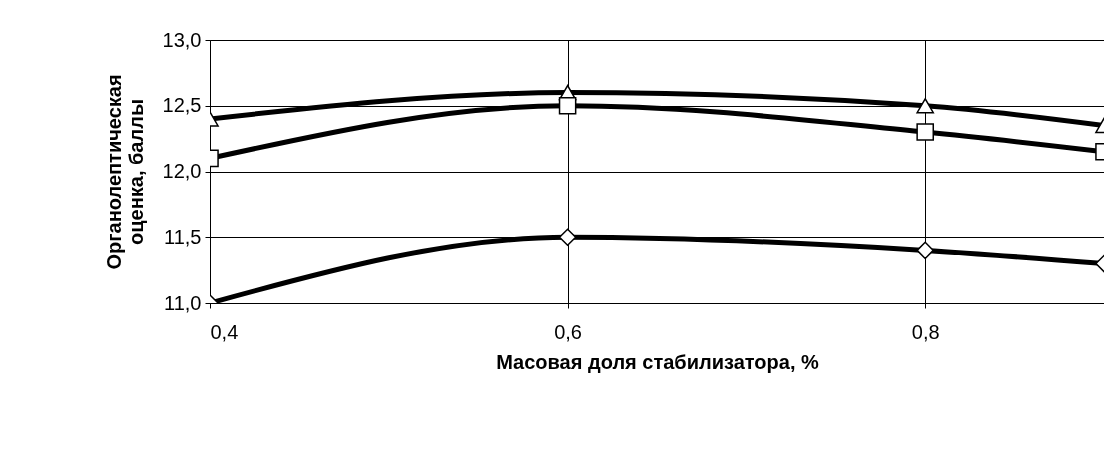 This screenshot has height=454, width=1104. Describe the element at coordinates (925, 331) in the screenshot. I see `x-tick-label: 0,8` at that location.